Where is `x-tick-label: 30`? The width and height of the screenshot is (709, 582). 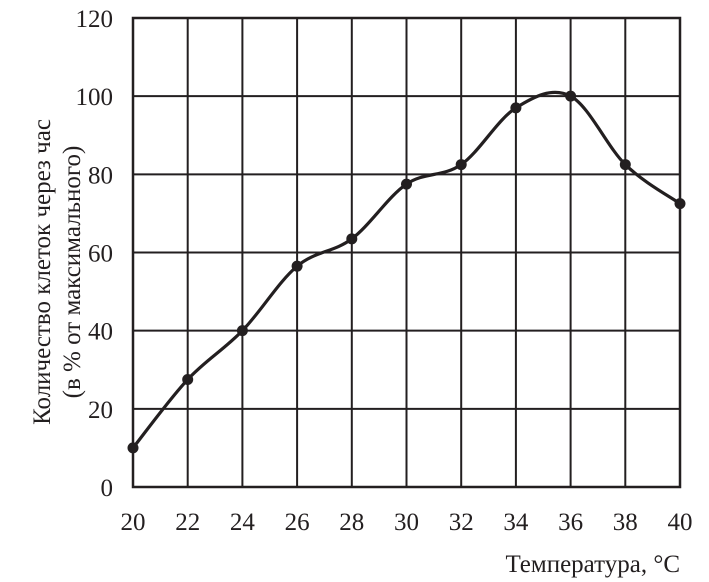 x-tick-label: 30 is located at coordinates (406, 522).